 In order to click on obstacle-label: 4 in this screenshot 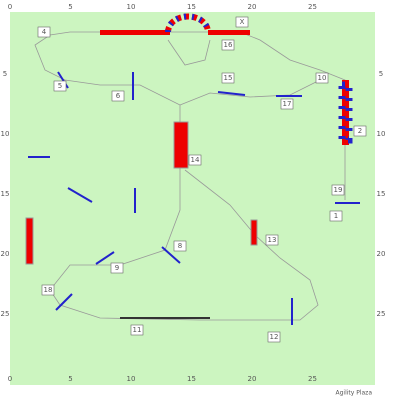, I will do `click(44, 32)`.